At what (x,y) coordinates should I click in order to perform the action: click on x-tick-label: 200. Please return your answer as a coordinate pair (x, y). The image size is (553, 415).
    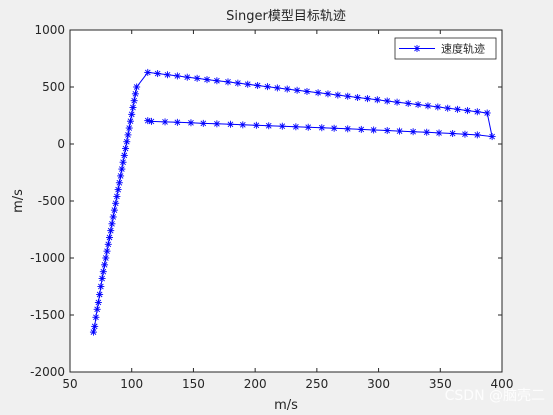
    Looking at the image, I should click on (255, 384).